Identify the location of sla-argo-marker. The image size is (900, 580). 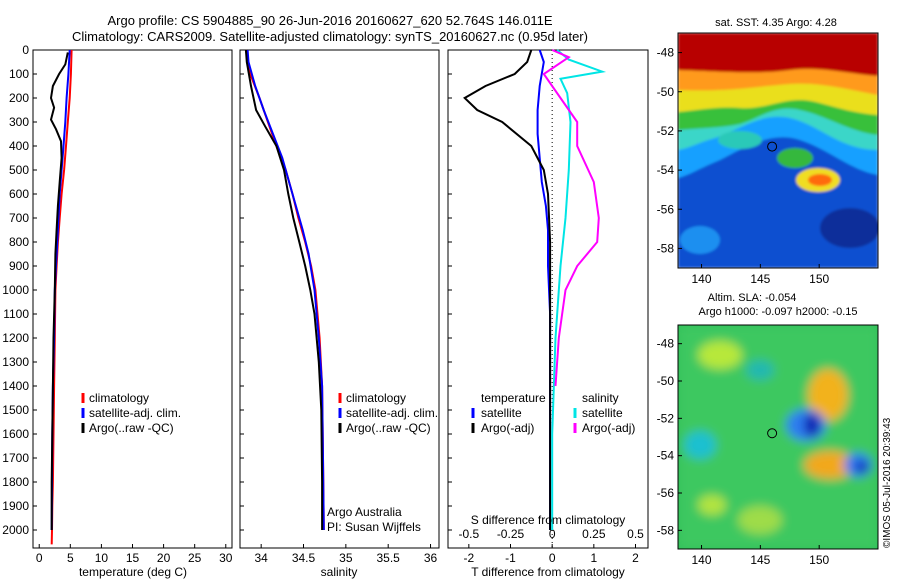
(772, 433).